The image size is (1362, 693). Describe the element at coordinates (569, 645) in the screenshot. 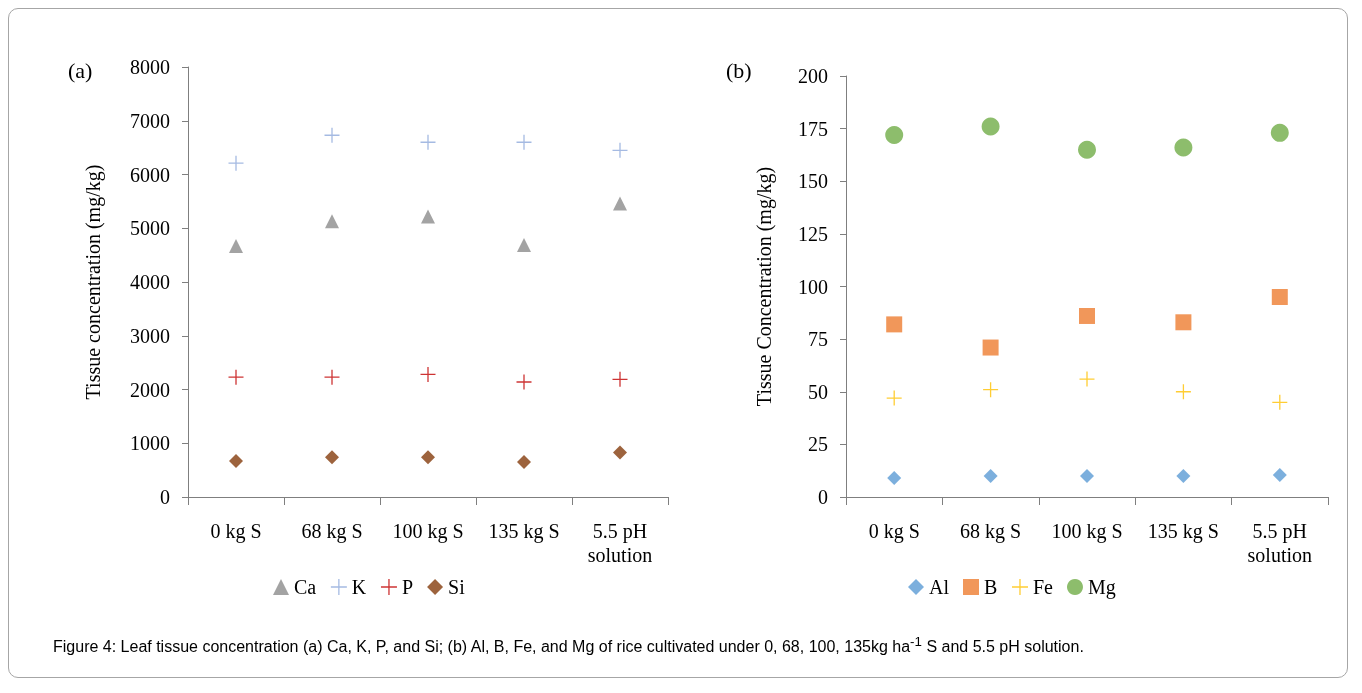

I see `caption: Figure 4: Leaf tissue concentration (a) Ca, K, P, and Si; (b) Al, B, Fe, and Mg of rice cultivated under 0, 68, 100, 135kg ha$^{-1}$ S and 5.5 pH solution.` at that location.